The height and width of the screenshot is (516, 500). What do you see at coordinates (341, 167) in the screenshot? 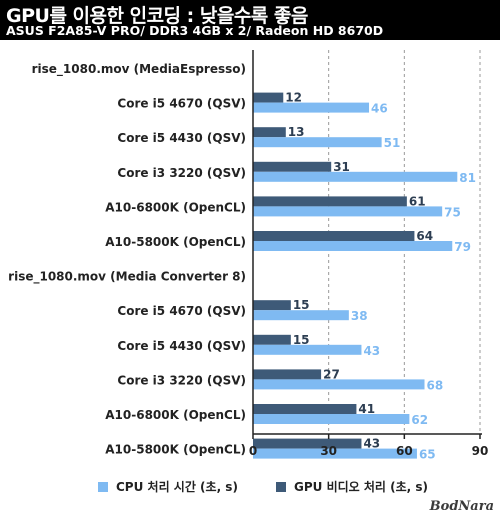
I see `value-label-gpu: 31` at bounding box center [341, 167].